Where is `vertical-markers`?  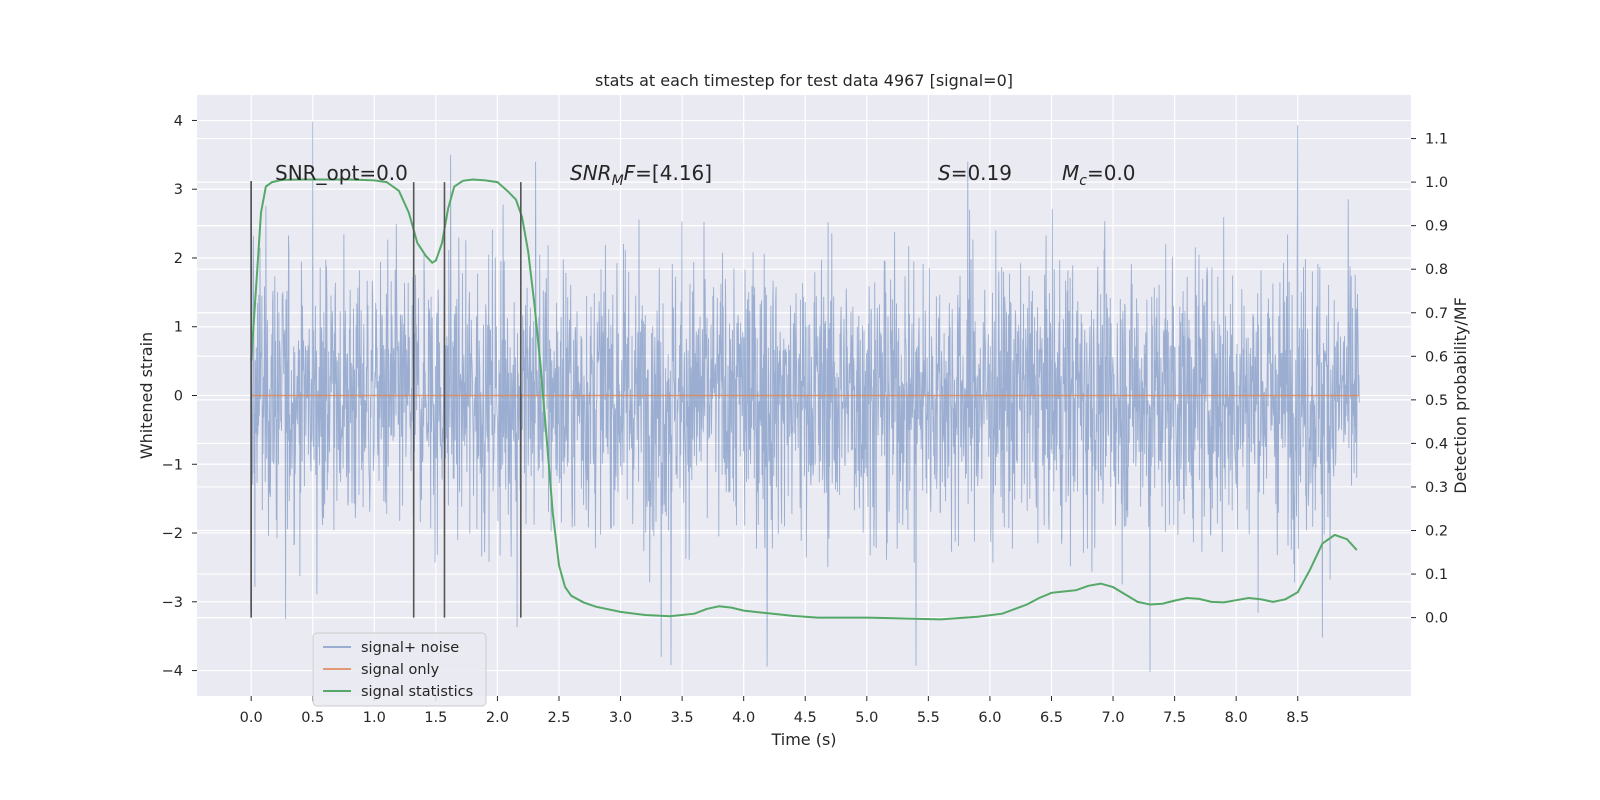 vertical-markers is located at coordinates (386, 399).